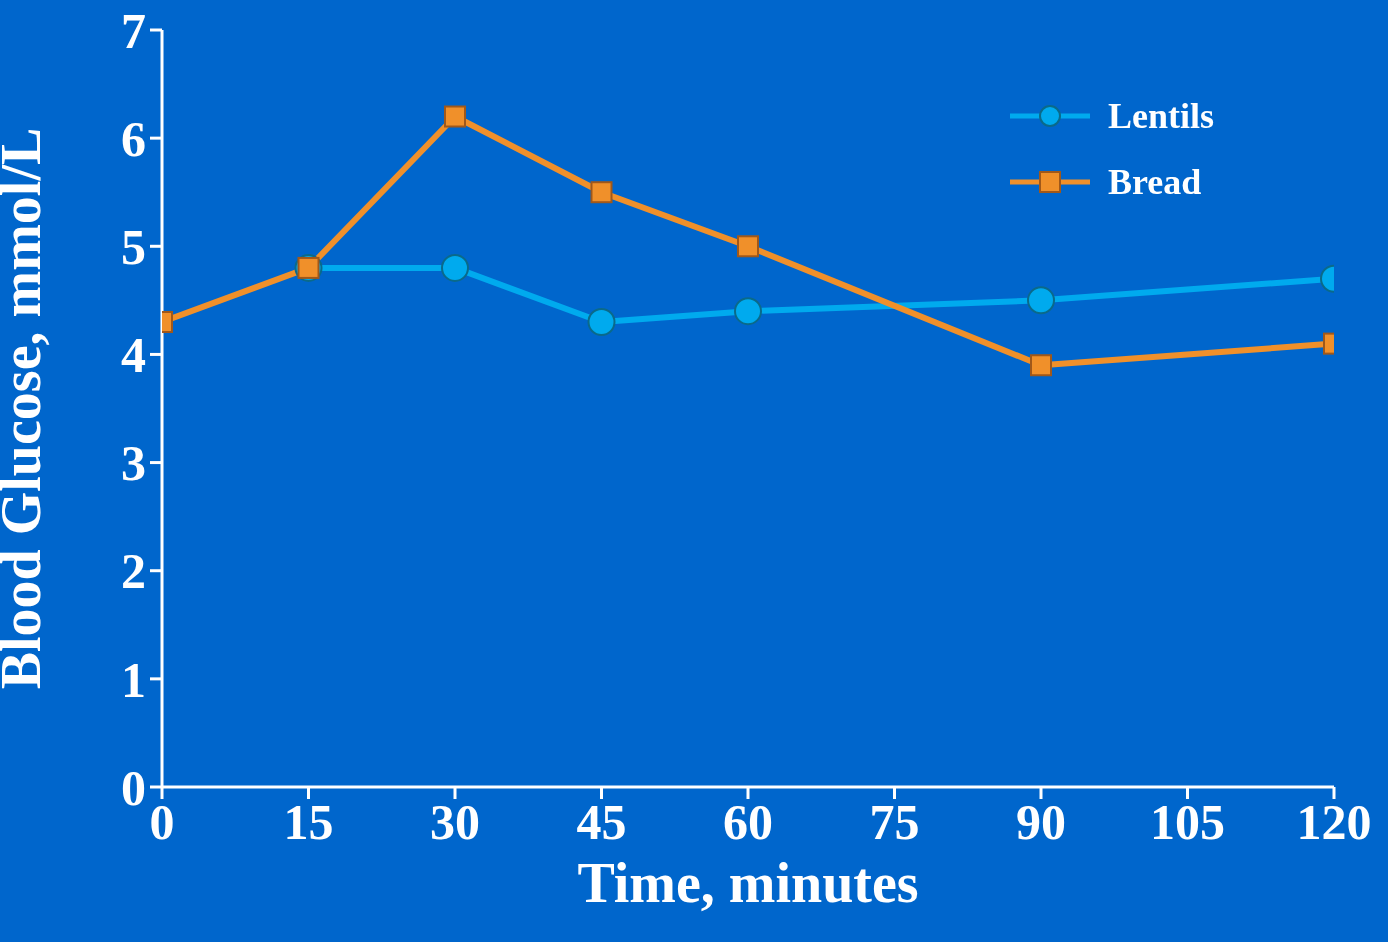  I want to click on legend-label: Lentils, so click(1161, 116).